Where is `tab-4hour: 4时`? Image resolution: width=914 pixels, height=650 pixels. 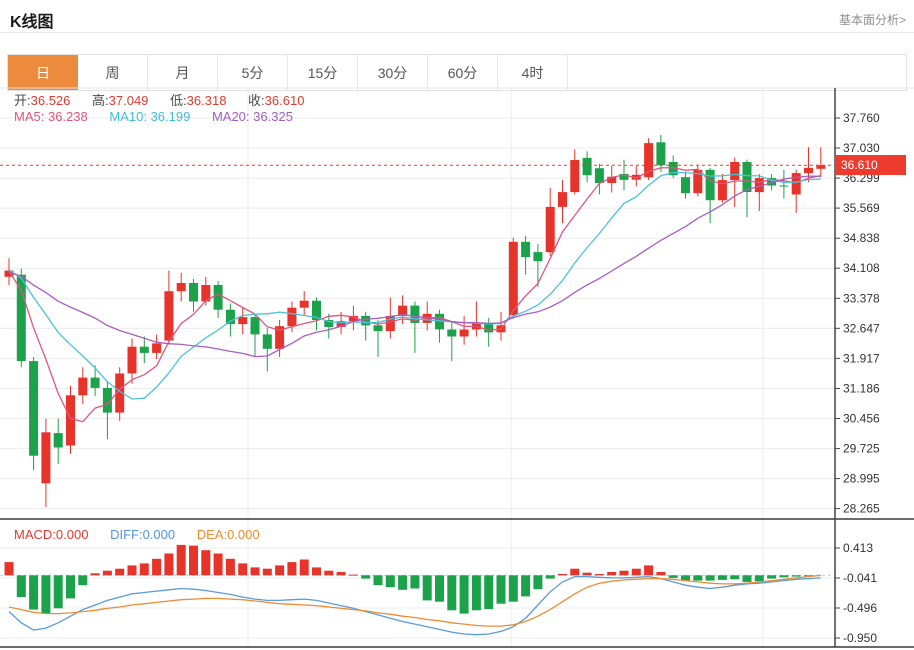 tab-4hour: 4时 is located at coordinates (533, 72).